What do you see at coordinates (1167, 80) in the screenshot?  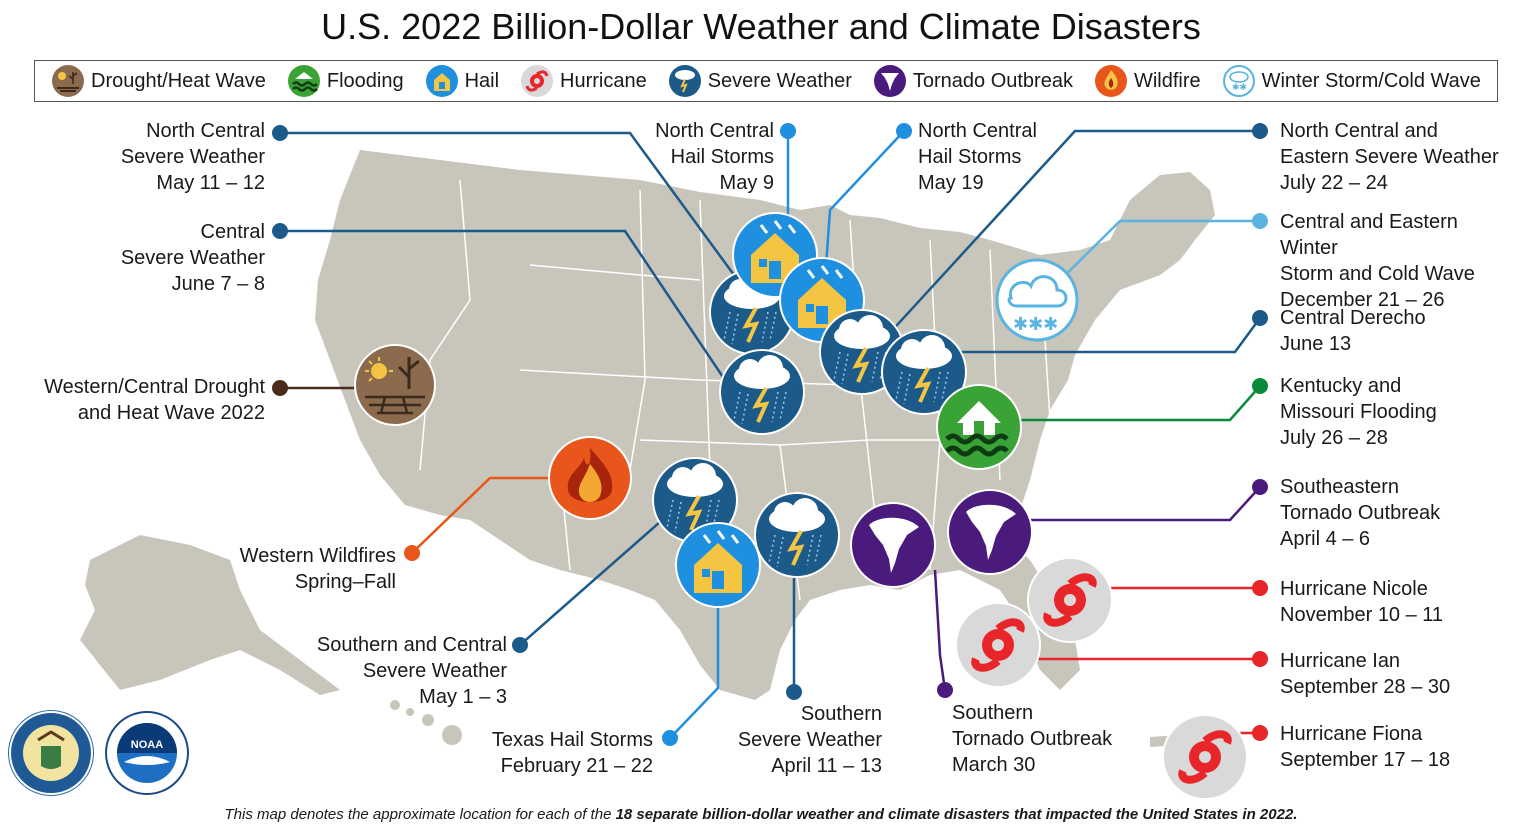 I see `legend-label: Wildfire` at bounding box center [1167, 80].